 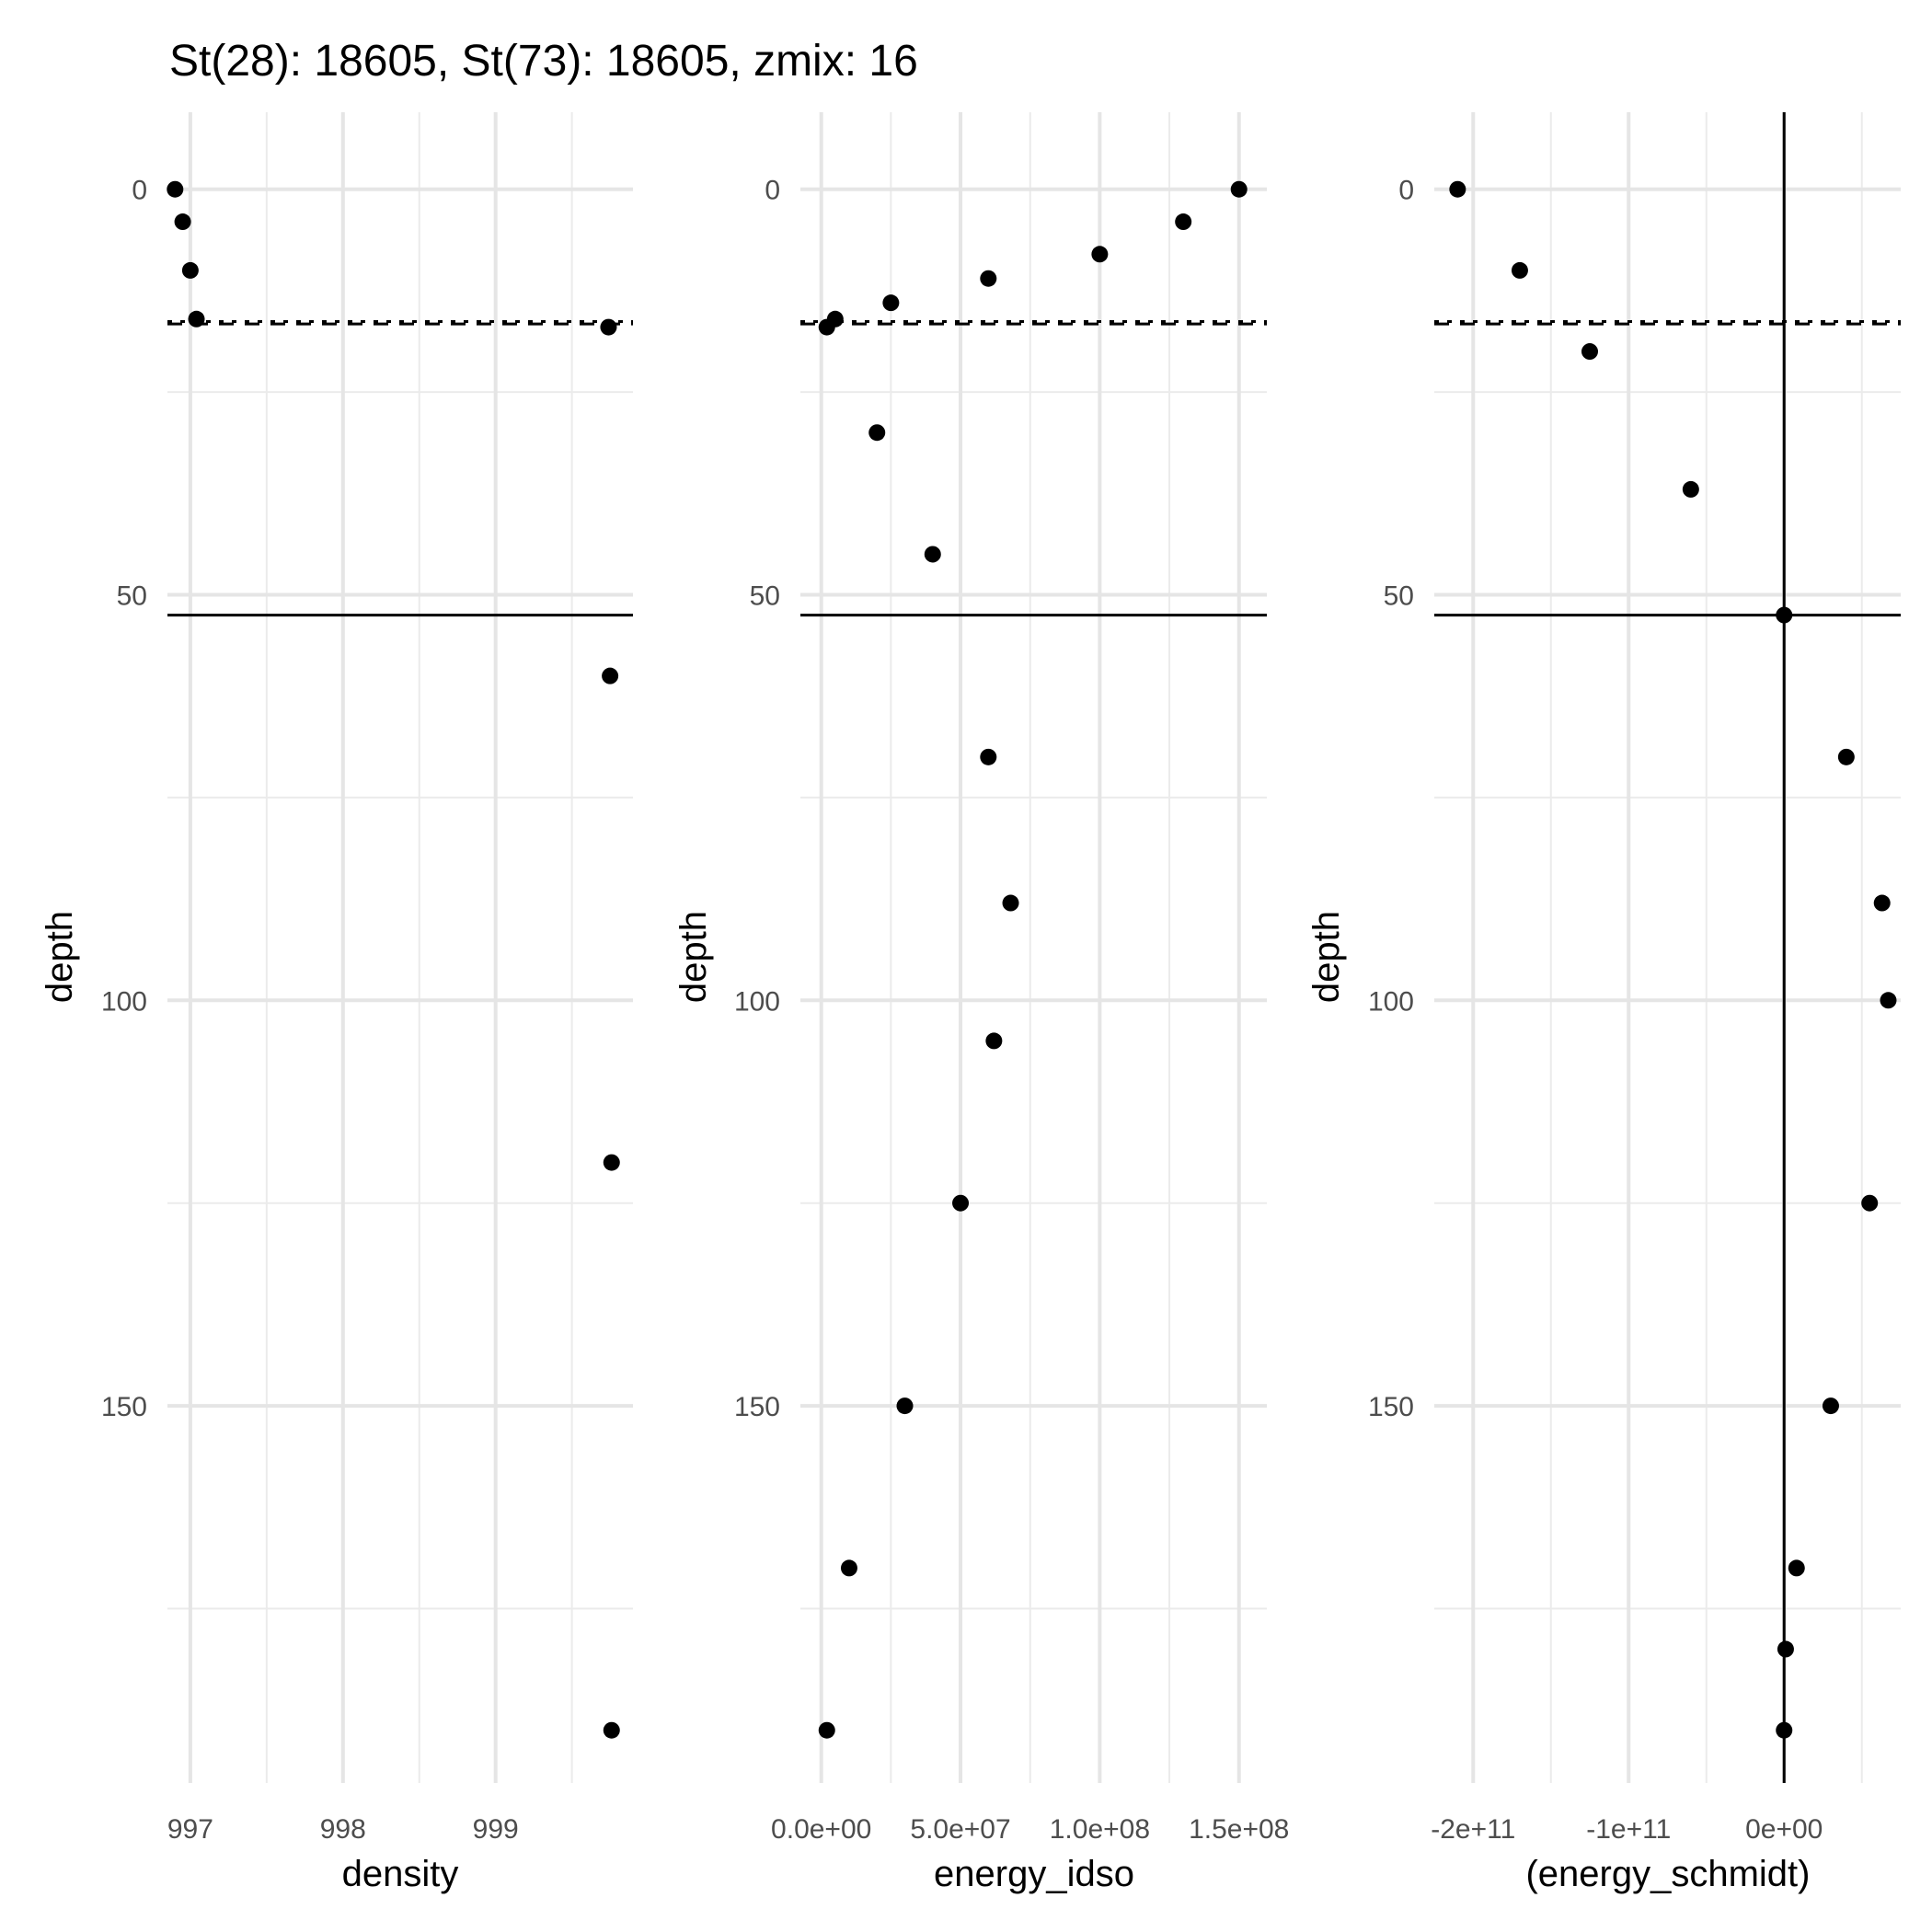 What do you see at coordinates (960, 1829) in the screenshot?
I see `x-tick-label: 5.0e+07` at bounding box center [960, 1829].